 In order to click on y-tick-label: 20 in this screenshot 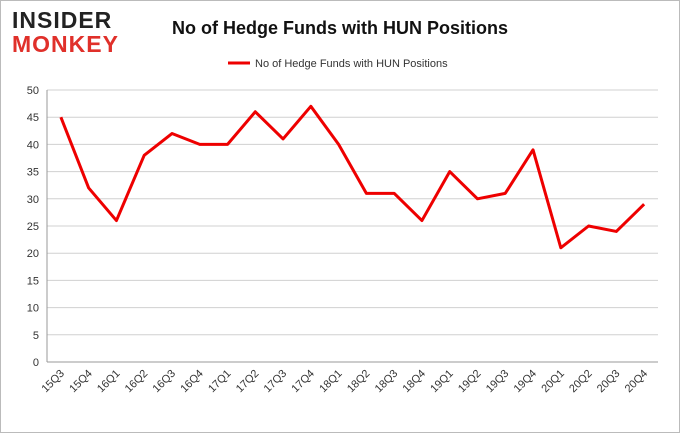, I will do `click(33, 254)`.